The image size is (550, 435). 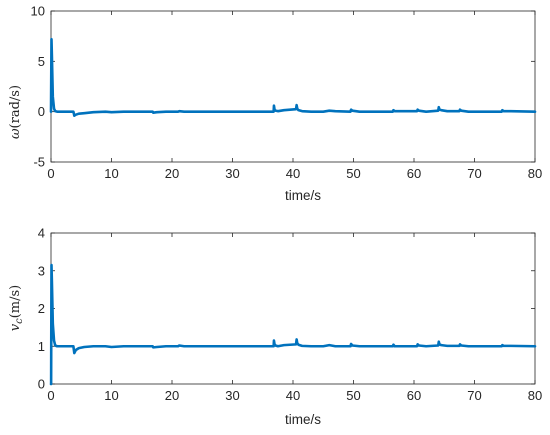 I want to click on y-axis-label: ω(rad/s), so click(x=15, y=112).